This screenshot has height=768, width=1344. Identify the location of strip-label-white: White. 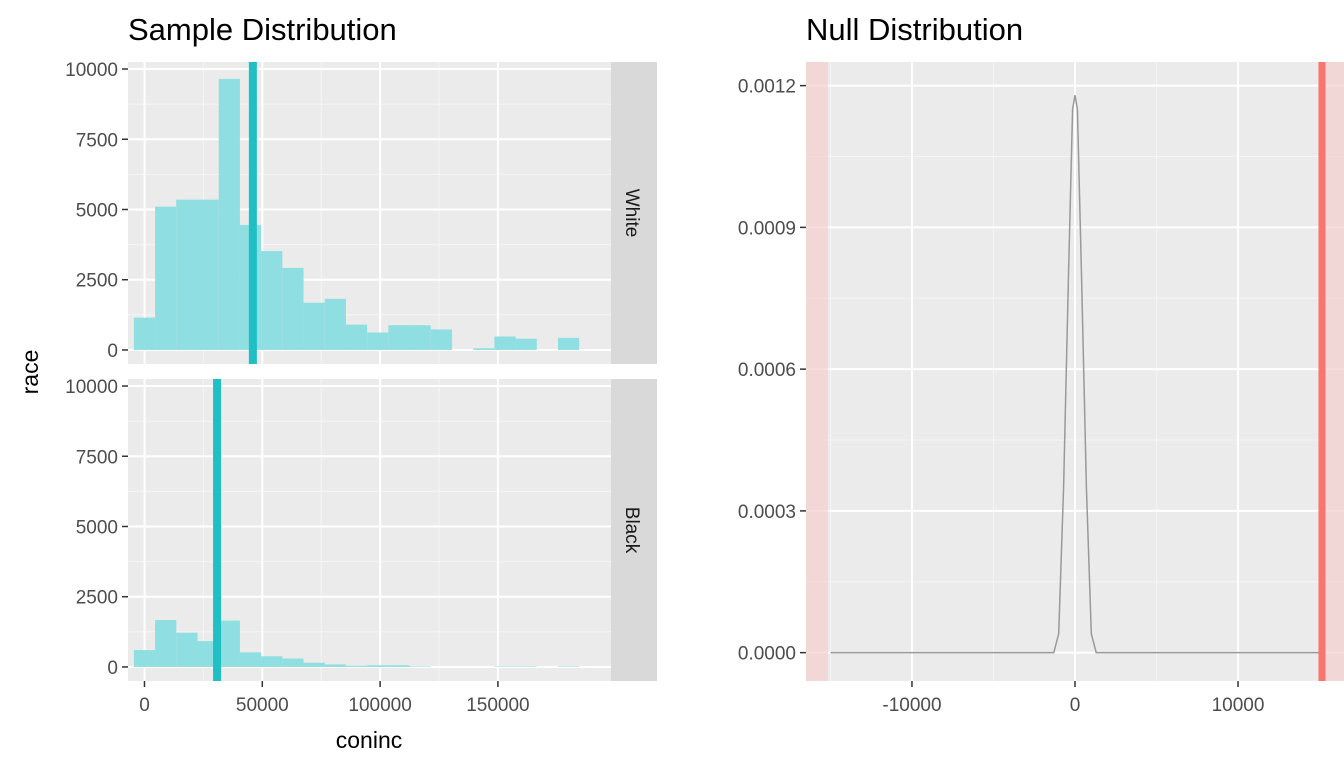
(631, 213).